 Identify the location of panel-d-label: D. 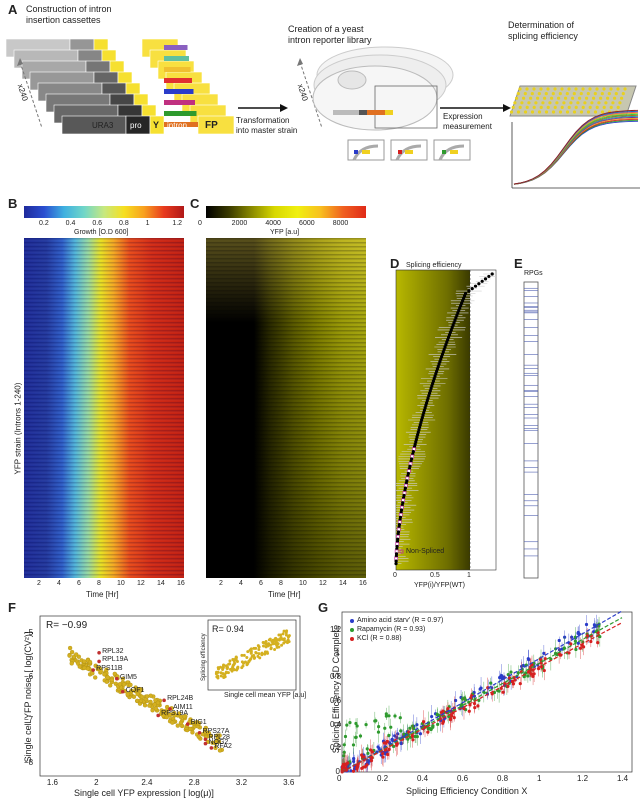
(395, 263).